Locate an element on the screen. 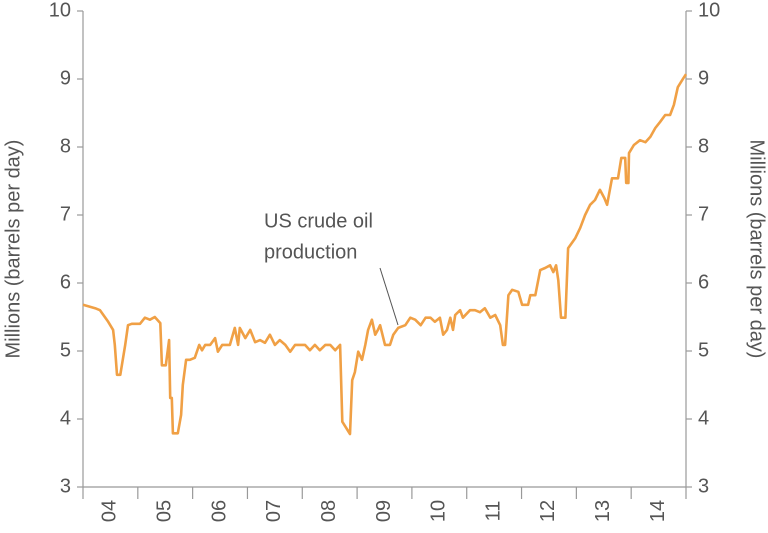 This screenshot has height=533, width=768. x-tick-label: 08 is located at coordinates (329, 511).